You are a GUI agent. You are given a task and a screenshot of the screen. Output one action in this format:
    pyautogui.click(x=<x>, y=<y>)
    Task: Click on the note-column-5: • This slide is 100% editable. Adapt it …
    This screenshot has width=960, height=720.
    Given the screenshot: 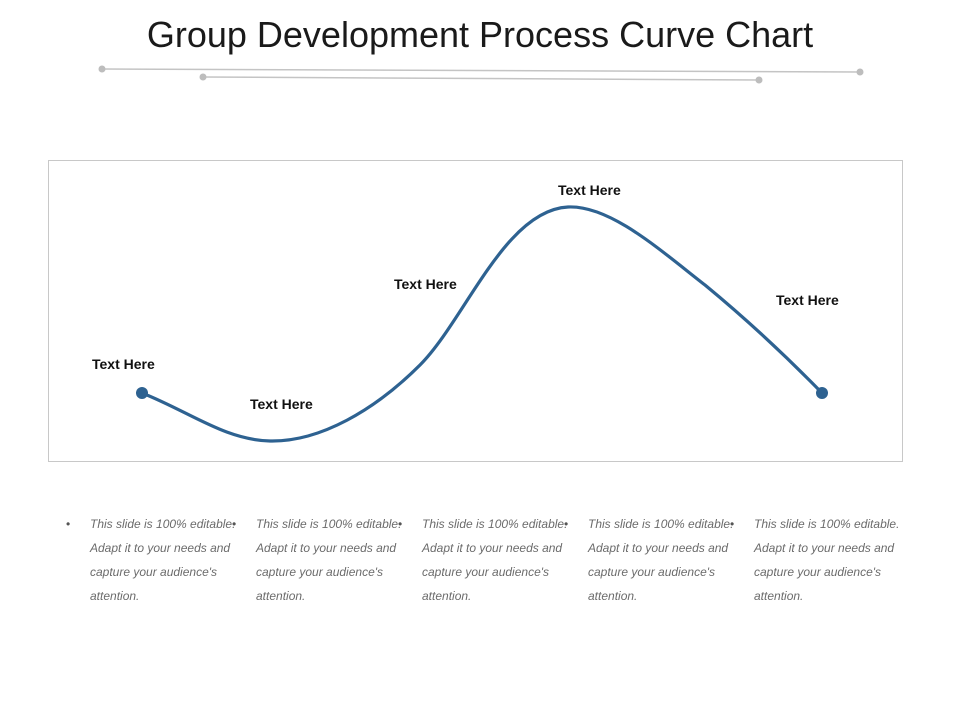 What is the action you would take?
    pyautogui.click(x=817, y=560)
    